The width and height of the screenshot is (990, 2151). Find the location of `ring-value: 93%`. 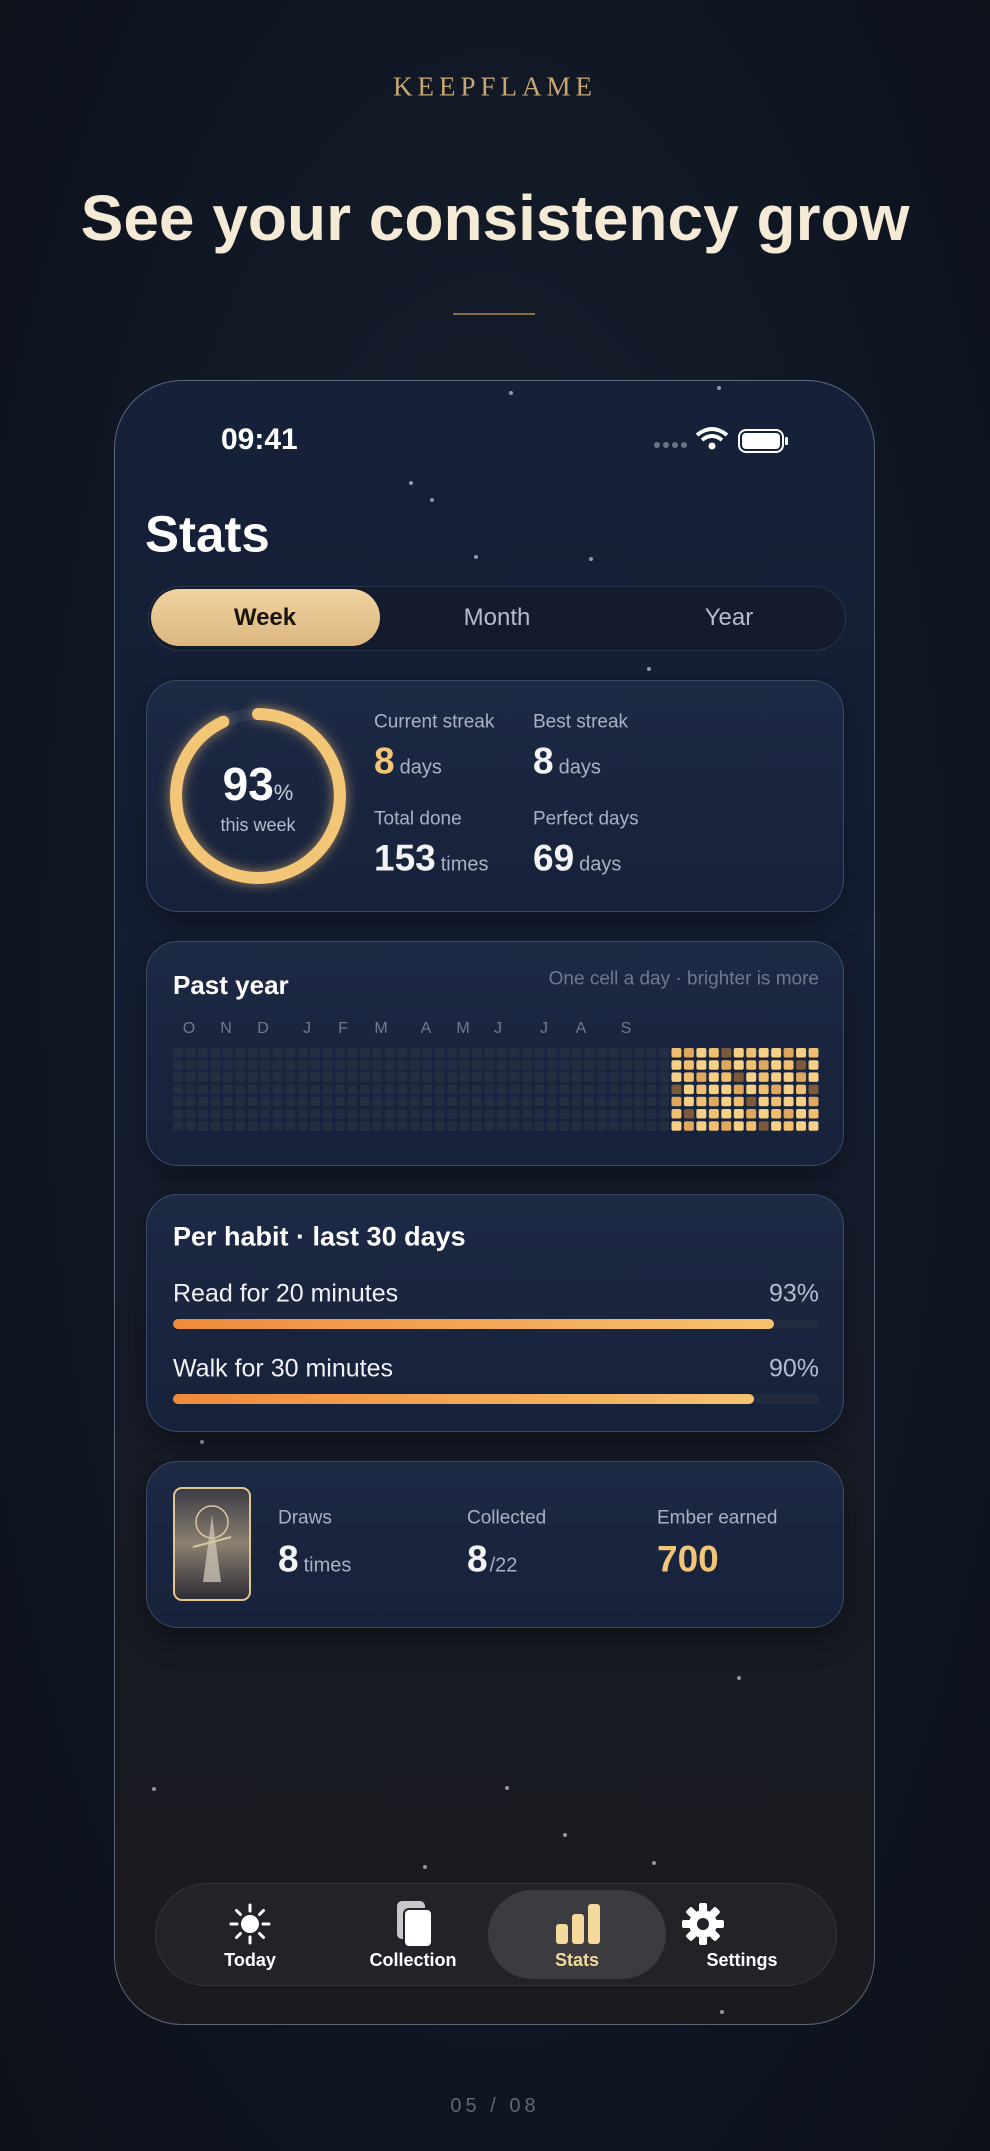

ring-value: 93% is located at coordinates (258, 784).